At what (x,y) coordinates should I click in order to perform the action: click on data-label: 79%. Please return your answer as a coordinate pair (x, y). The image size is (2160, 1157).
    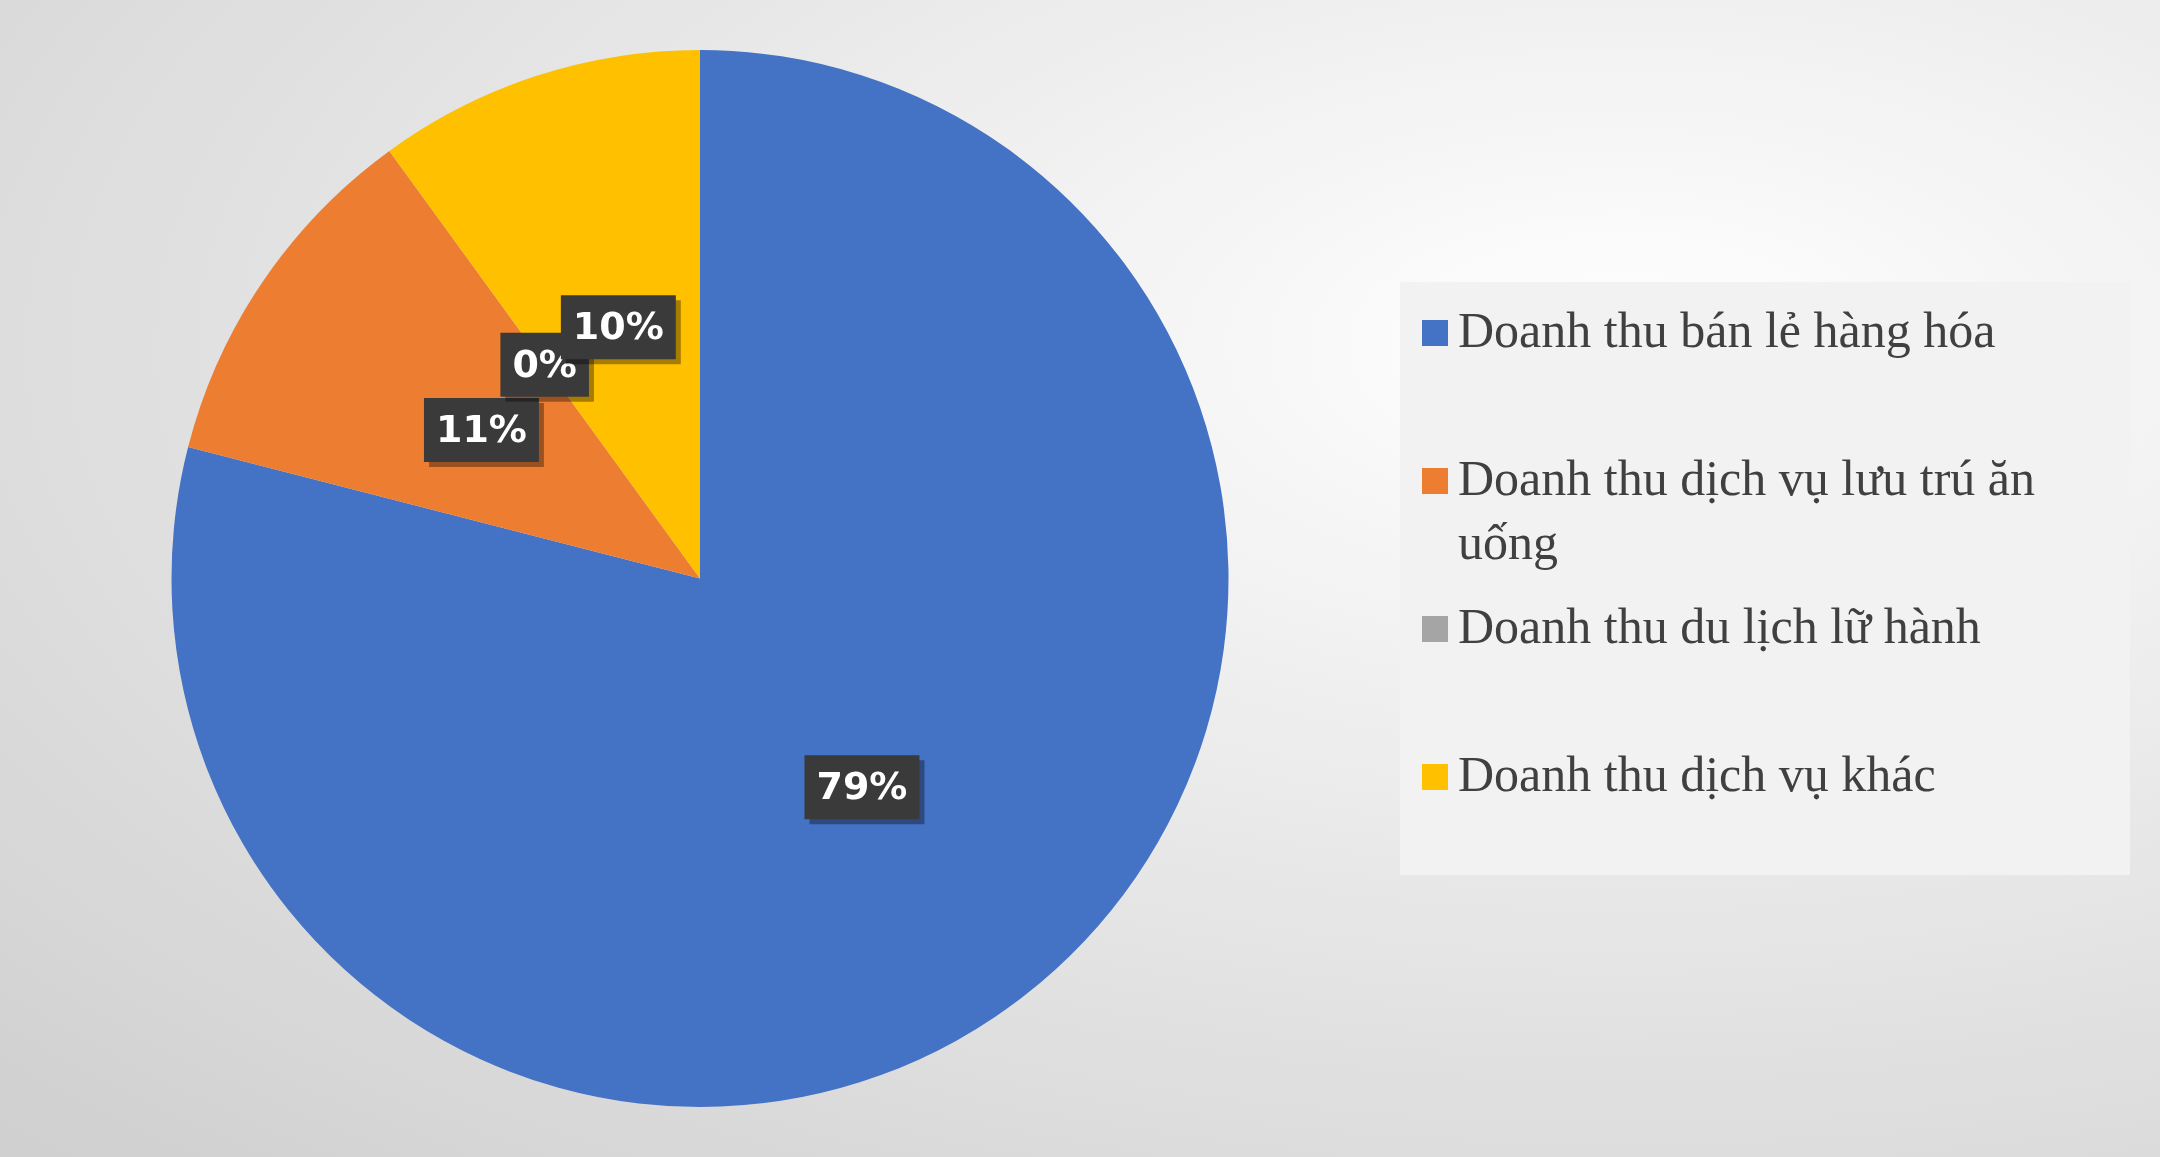
    Looking at the image, I should click on (862, 786).